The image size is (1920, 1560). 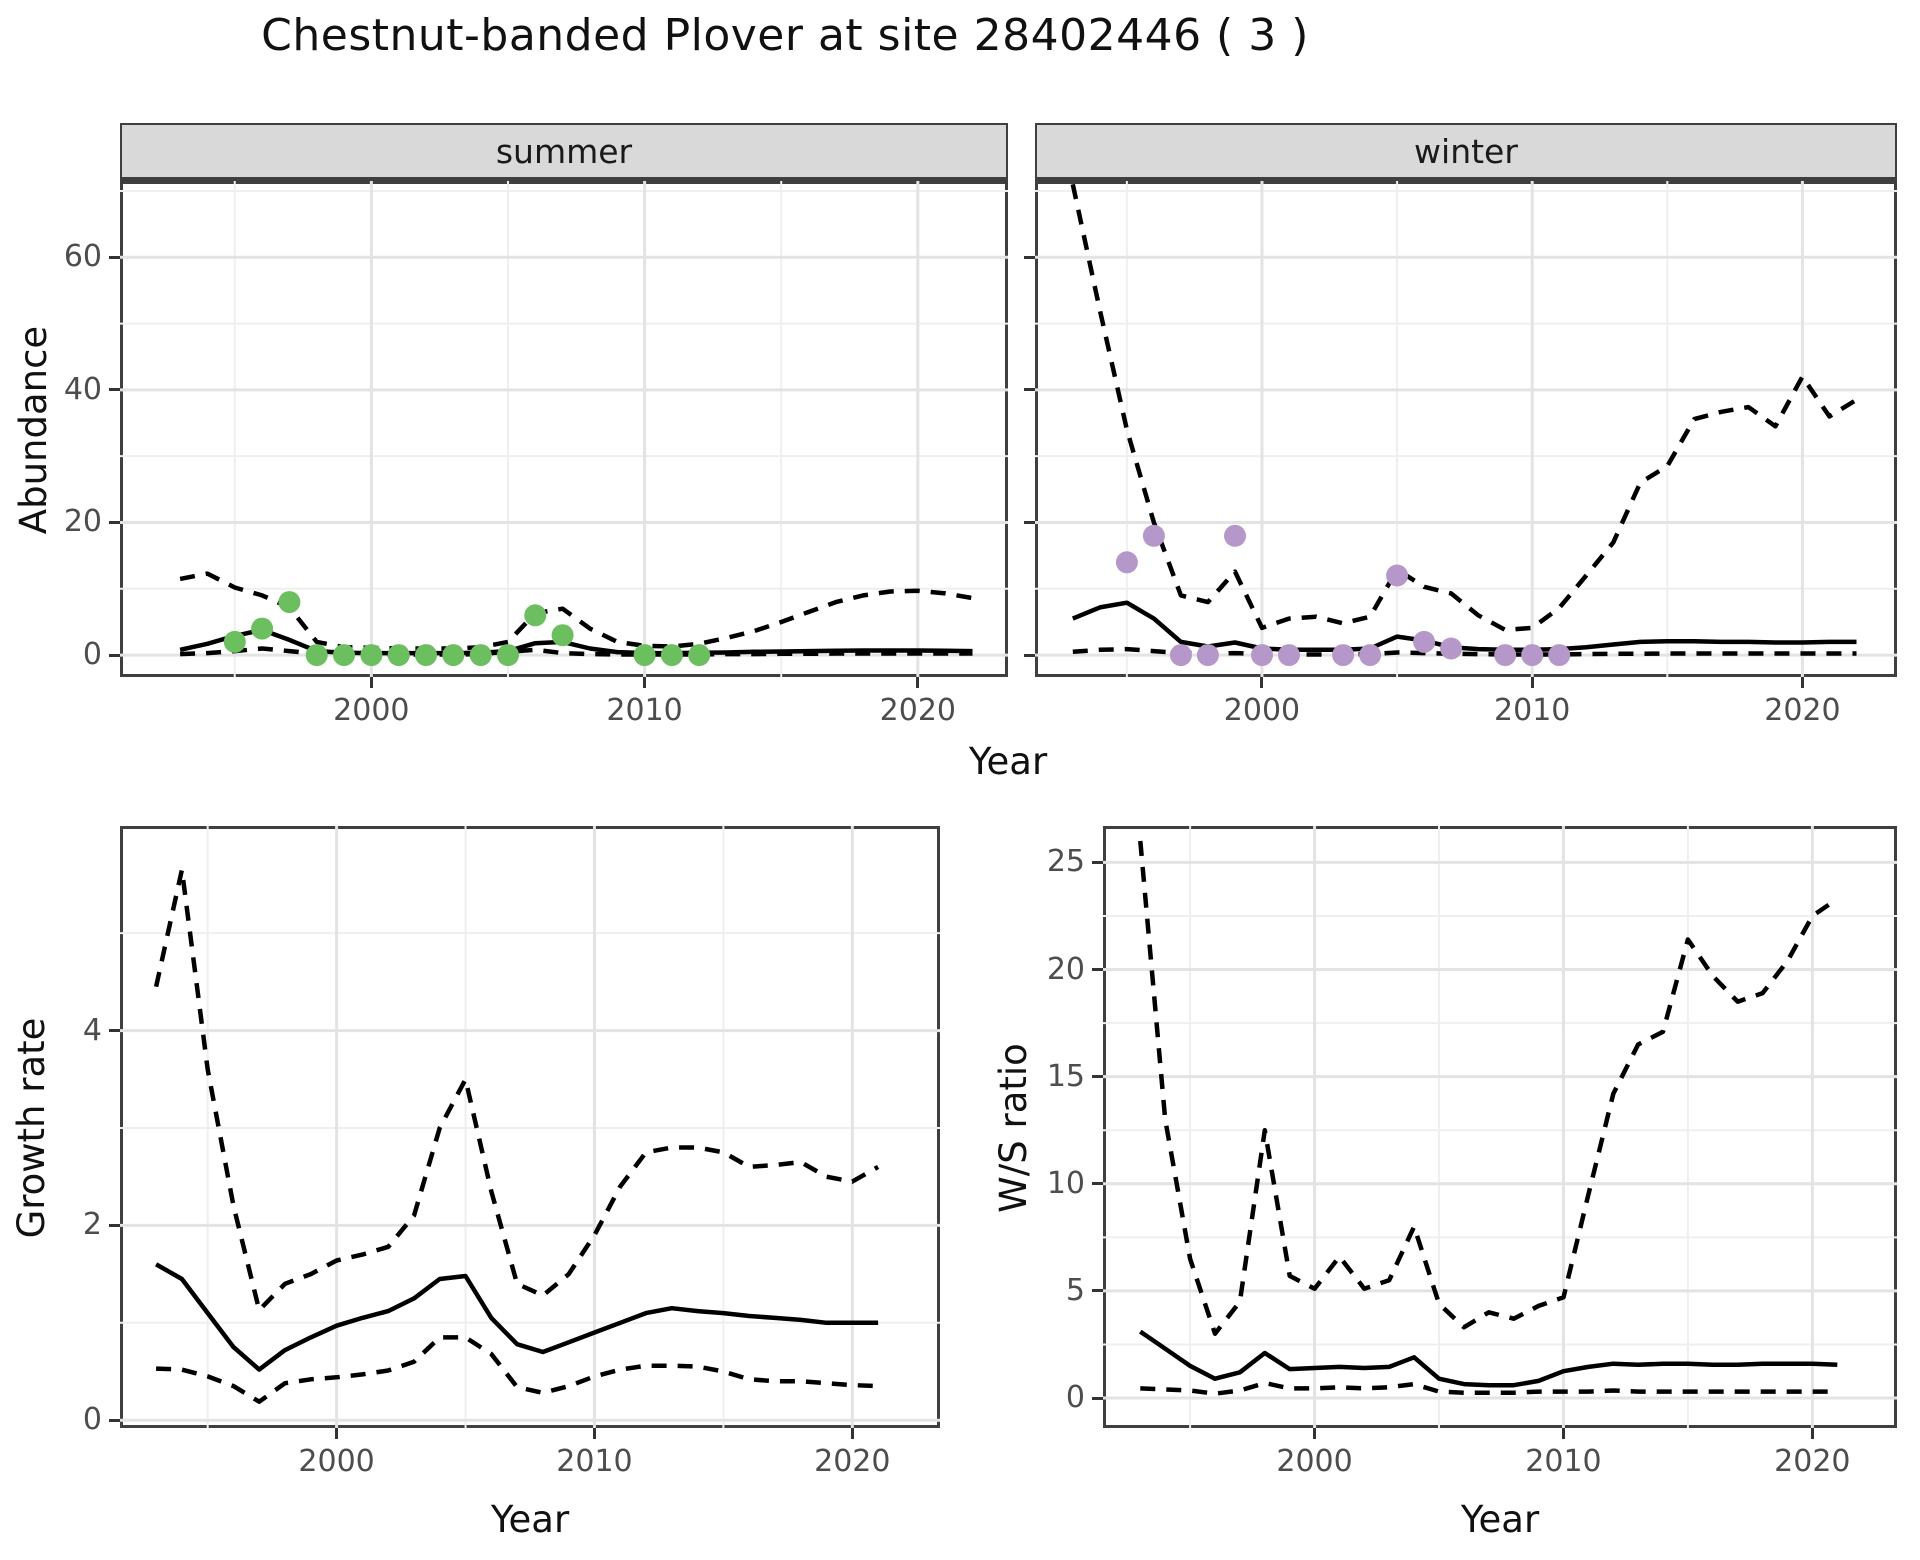 I want to click on facet-strip-summer: summer, so click(x=564, y=152).